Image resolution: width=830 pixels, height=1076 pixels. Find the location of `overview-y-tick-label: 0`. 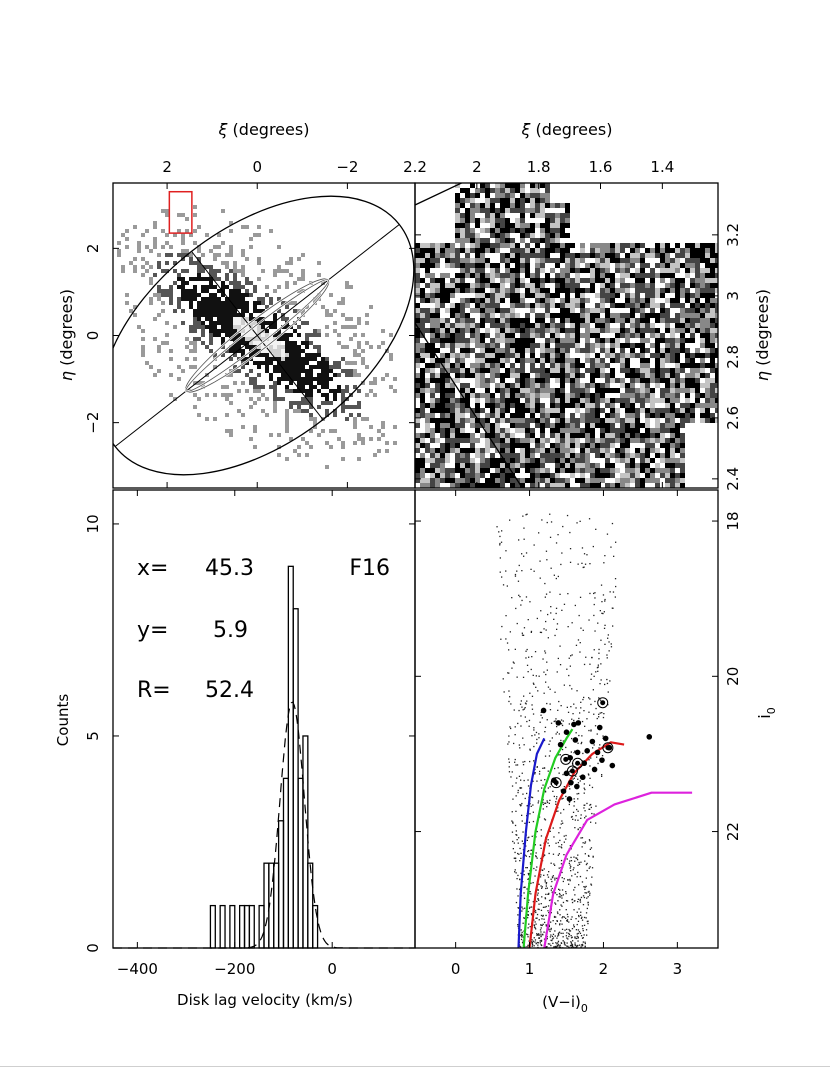

overview-y-tick-label: 0 is located at coordinates (93, 336).